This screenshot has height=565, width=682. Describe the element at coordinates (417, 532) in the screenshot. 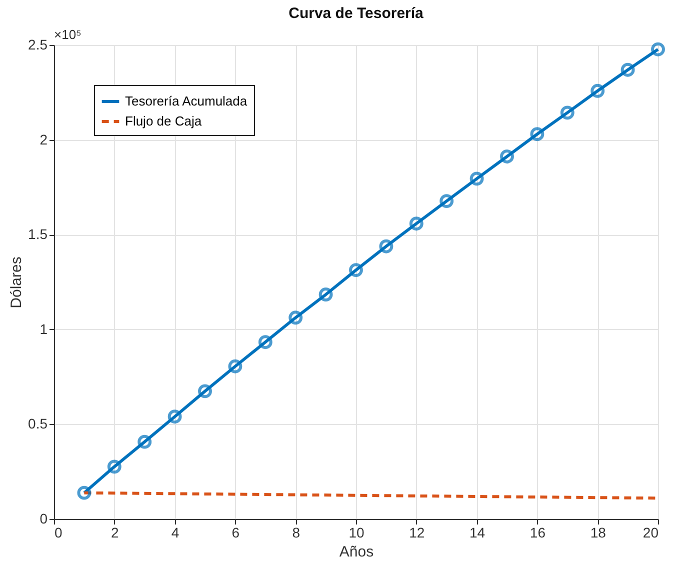

I see `x-tick-label: 12` at that location.